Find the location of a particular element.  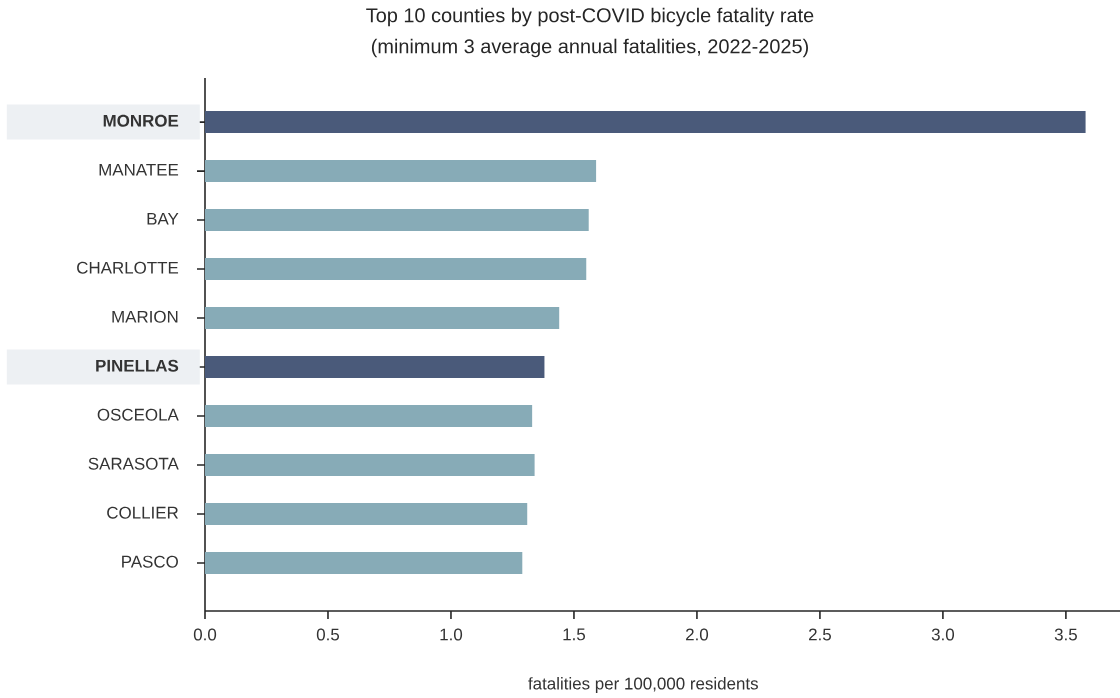

y-tick-label: PINELLAS is located at coordinates (137, 365).